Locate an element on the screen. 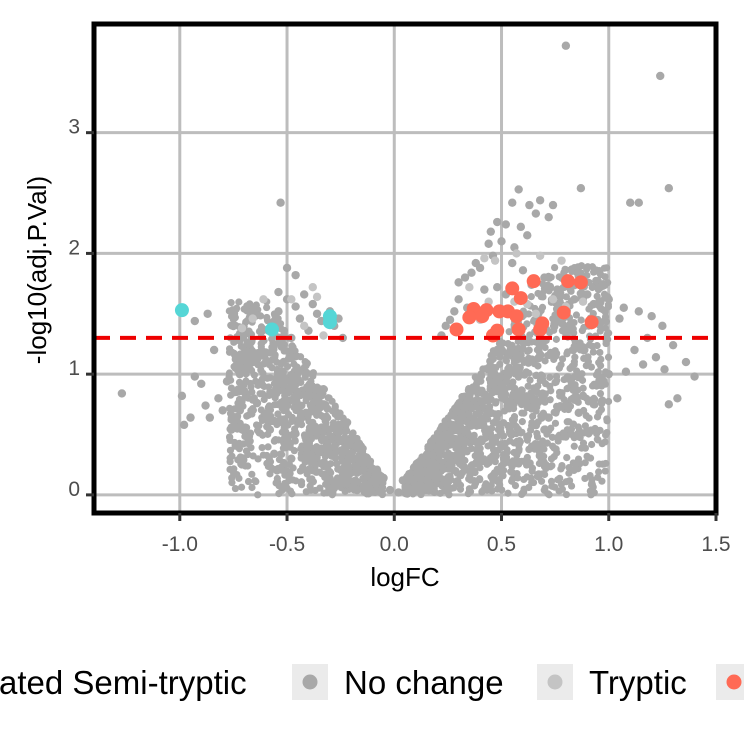 This screenshot has width=744, height=744. legend-label: ated Semi-tryptic is located at coordinates (123, 682).